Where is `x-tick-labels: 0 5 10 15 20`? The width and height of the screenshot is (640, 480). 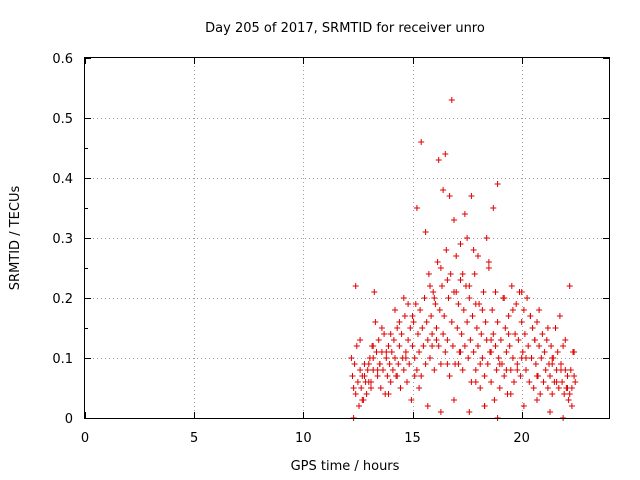 x-tick-labels: 0 5 10 15 20 is located at coordinates (305, 438).